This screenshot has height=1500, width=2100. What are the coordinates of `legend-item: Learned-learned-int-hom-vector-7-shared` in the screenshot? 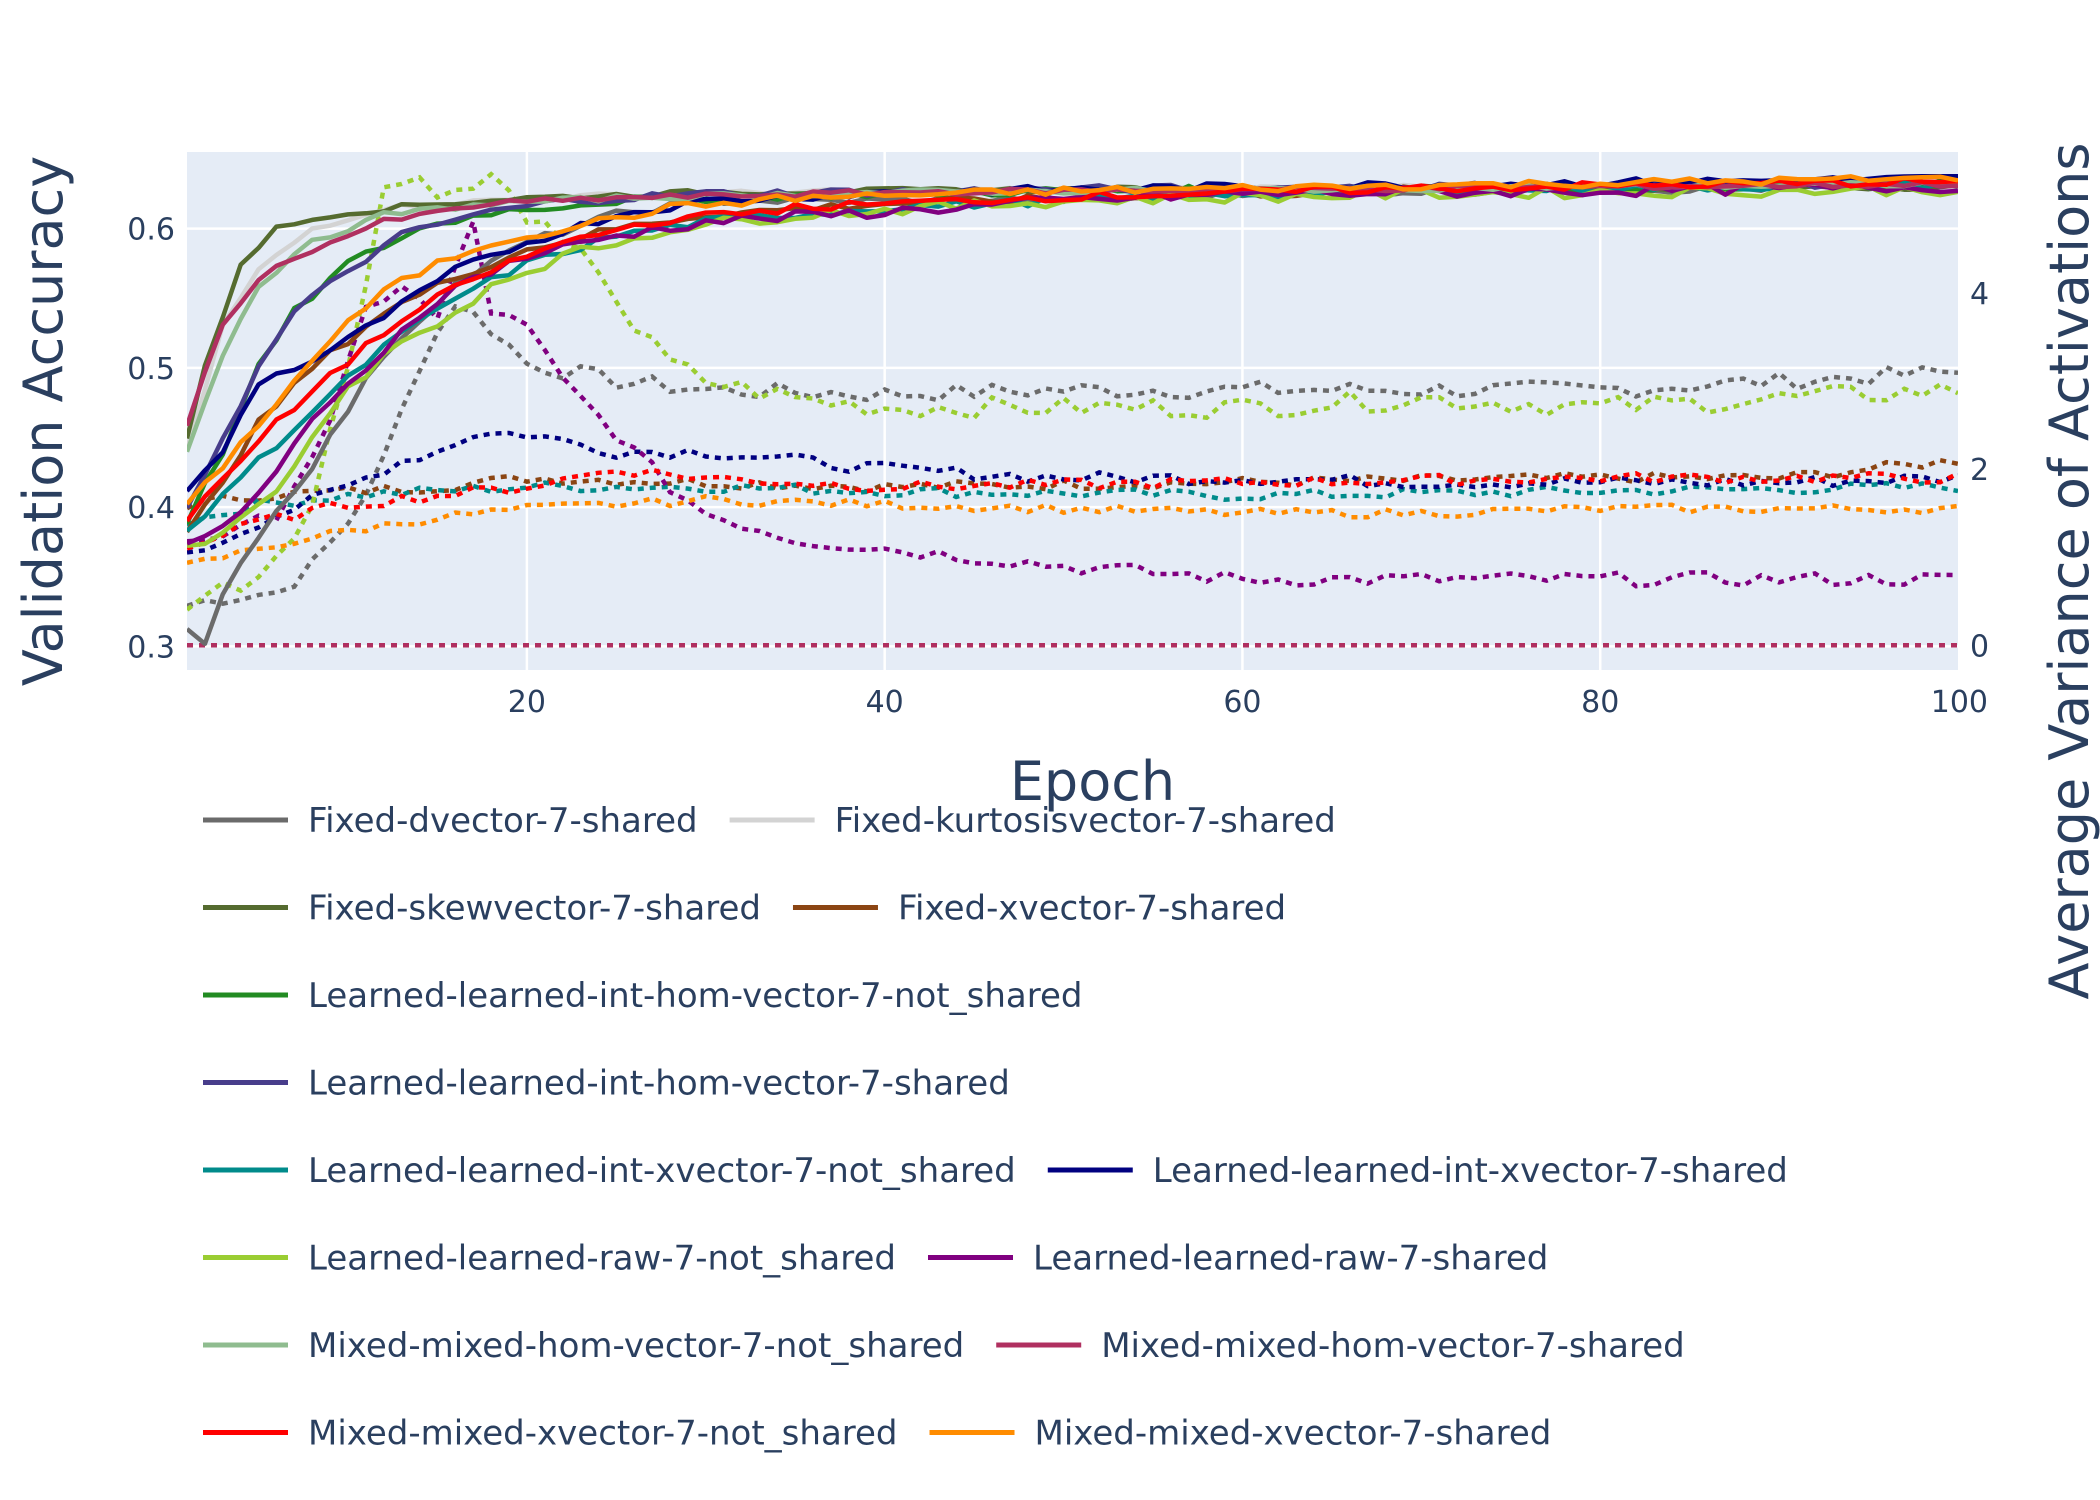 It's located at (606, 1084).